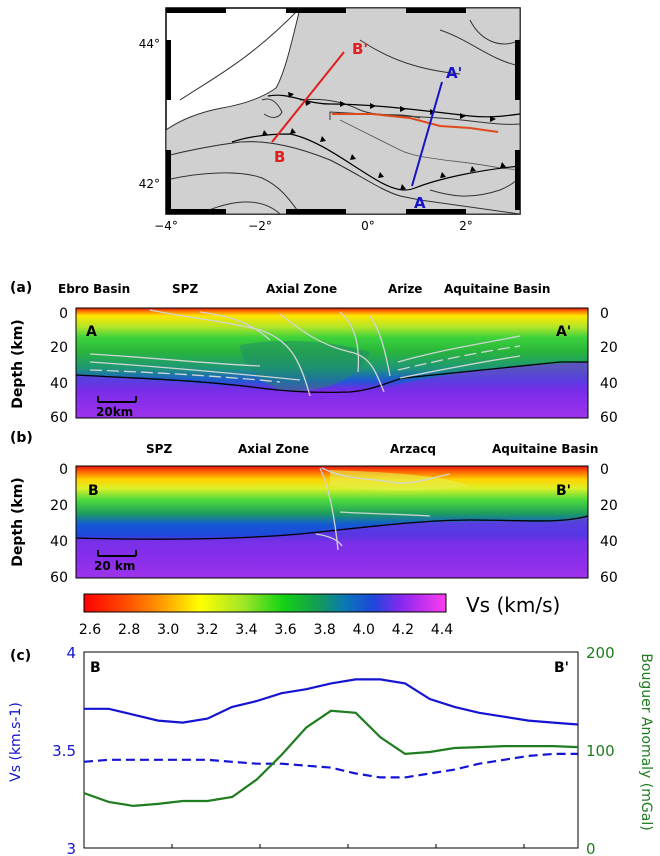 This screenshot has width=660, height=856. Describe the element at coordinates (545, 449) in the screenshot. I see `panel-b-region-4: Aquitaine Basin` at that location.